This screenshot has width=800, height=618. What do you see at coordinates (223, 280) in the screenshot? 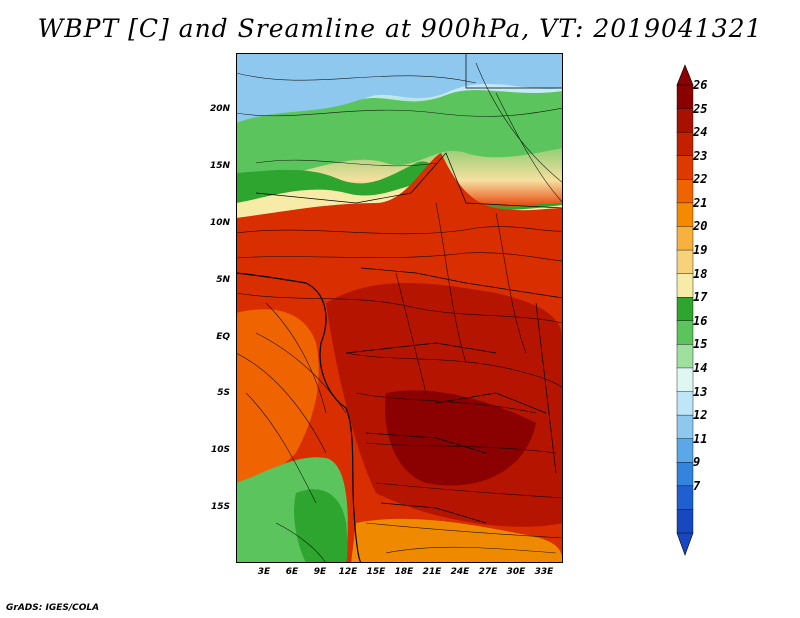
I see `lat-label-5n: 5N` at bounding box center [223, 280].